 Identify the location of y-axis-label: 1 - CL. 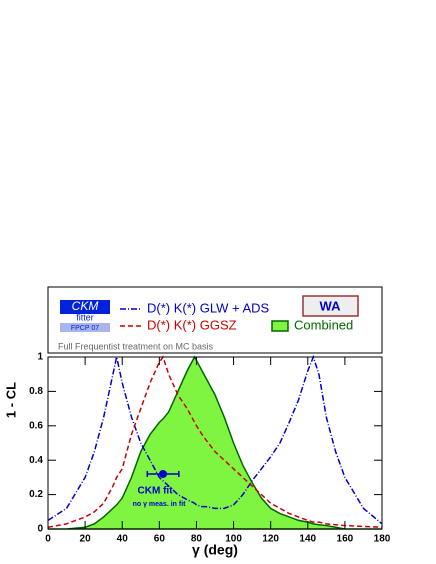
(10, 400).